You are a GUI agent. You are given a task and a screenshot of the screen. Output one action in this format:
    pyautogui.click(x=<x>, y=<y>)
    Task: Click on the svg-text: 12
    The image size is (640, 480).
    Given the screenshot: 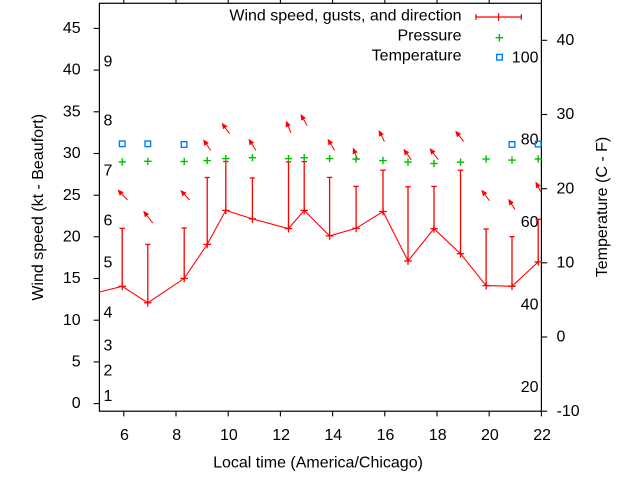 What is the action you would take?
    pyautogui.click(x=281, y=435)
    